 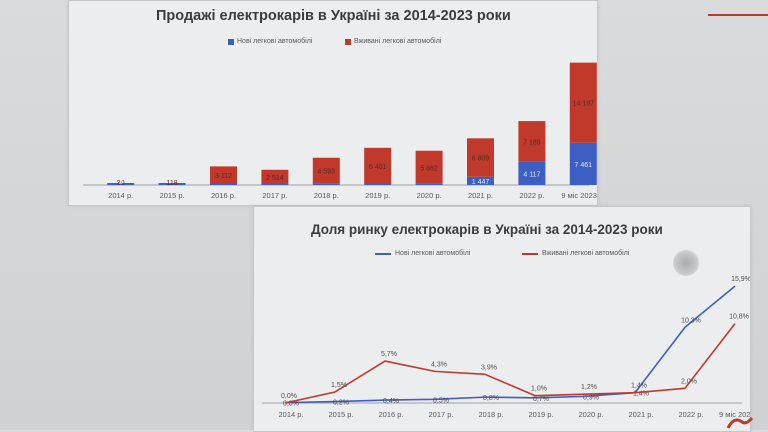 What do you see at coordinates (391, 401) in the screenshot?
I see `share-label-new-2: 0,4%` at bounding box center [391, 401].